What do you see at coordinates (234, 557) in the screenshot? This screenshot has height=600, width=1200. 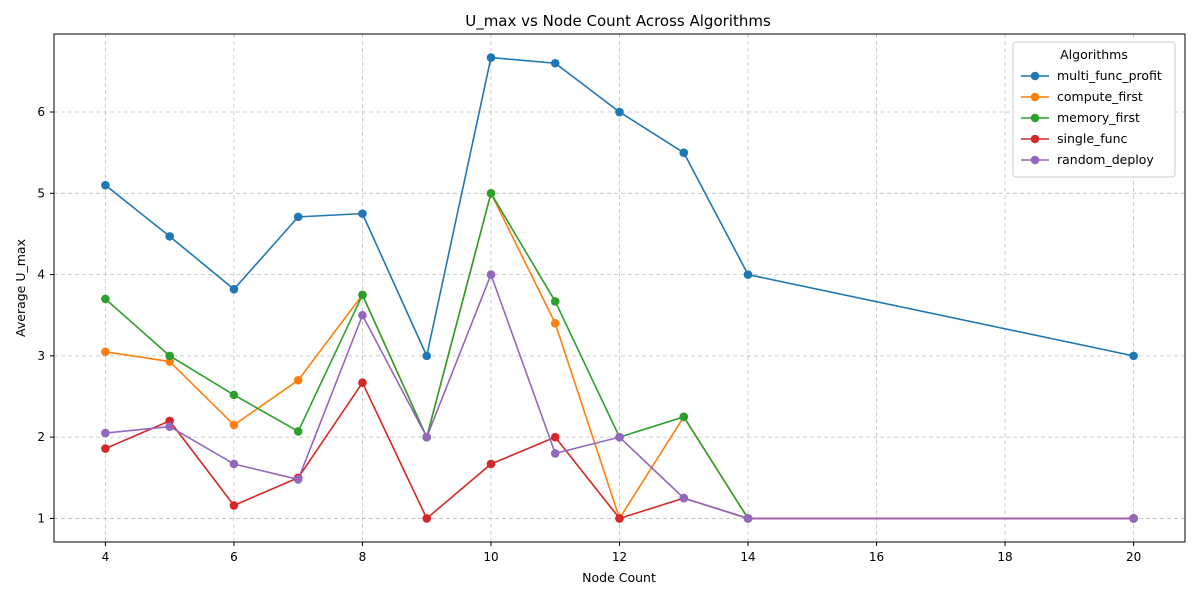 I see `x-tick-label: 6` at bounding box center [234, 557].